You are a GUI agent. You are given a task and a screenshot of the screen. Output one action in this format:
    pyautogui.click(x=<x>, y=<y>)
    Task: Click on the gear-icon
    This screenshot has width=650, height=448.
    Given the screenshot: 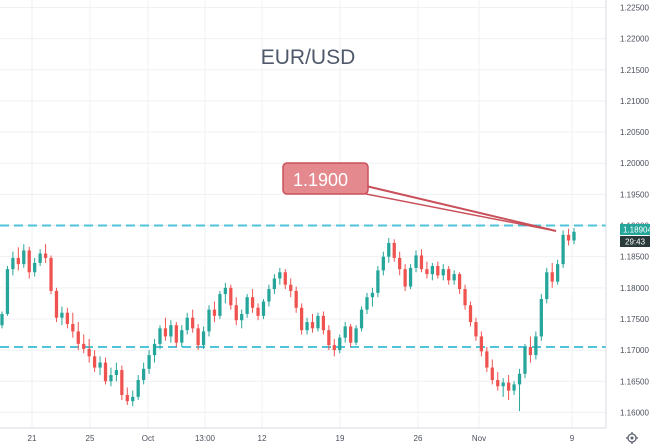 What is the action you would take?
    pyautogui.click(x=632, y=438)
    